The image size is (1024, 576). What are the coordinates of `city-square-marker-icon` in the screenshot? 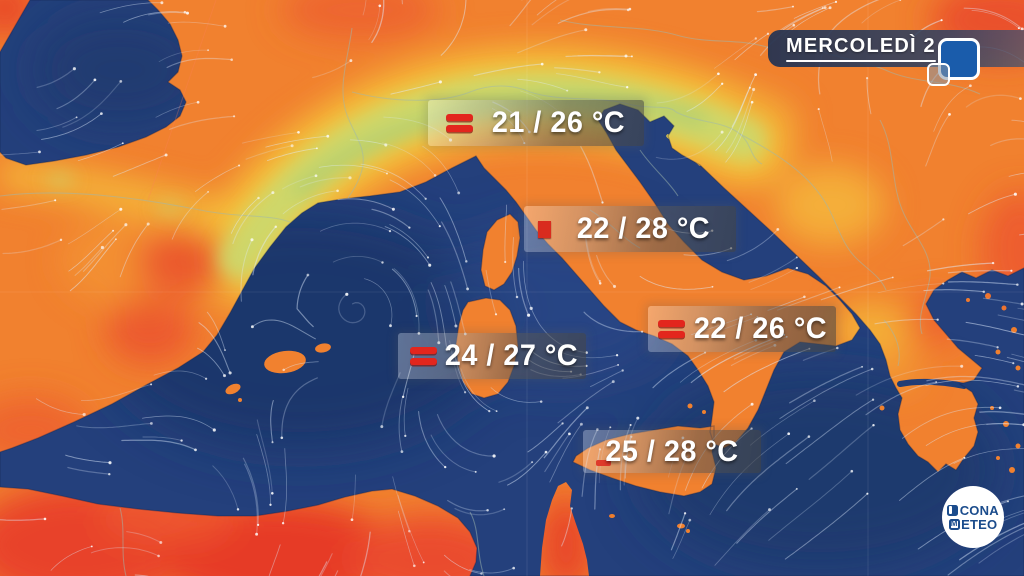 It's located at (544, 229).